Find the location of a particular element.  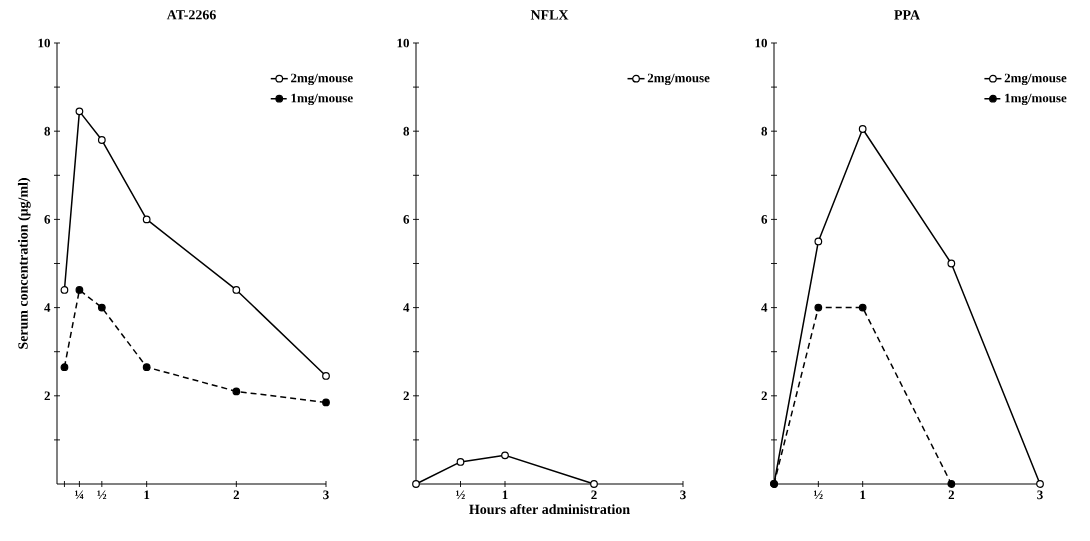

chart-title: AT-2266 is located at coordinates (191, 15).